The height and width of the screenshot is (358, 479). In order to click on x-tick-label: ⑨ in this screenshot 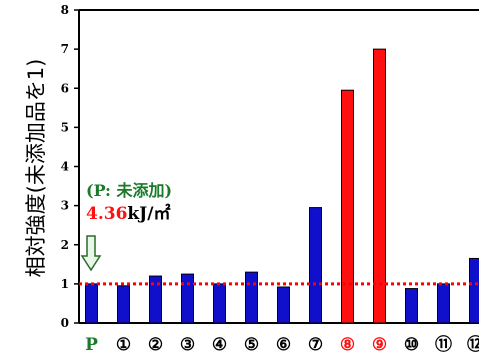, I will do `click(379, 345)`.